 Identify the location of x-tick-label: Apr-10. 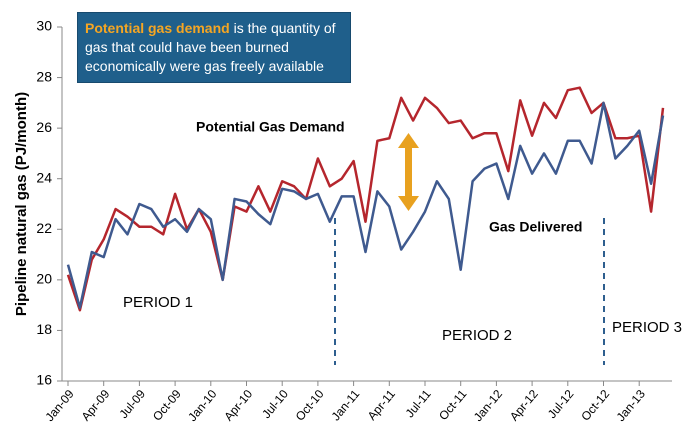
(238, 405).